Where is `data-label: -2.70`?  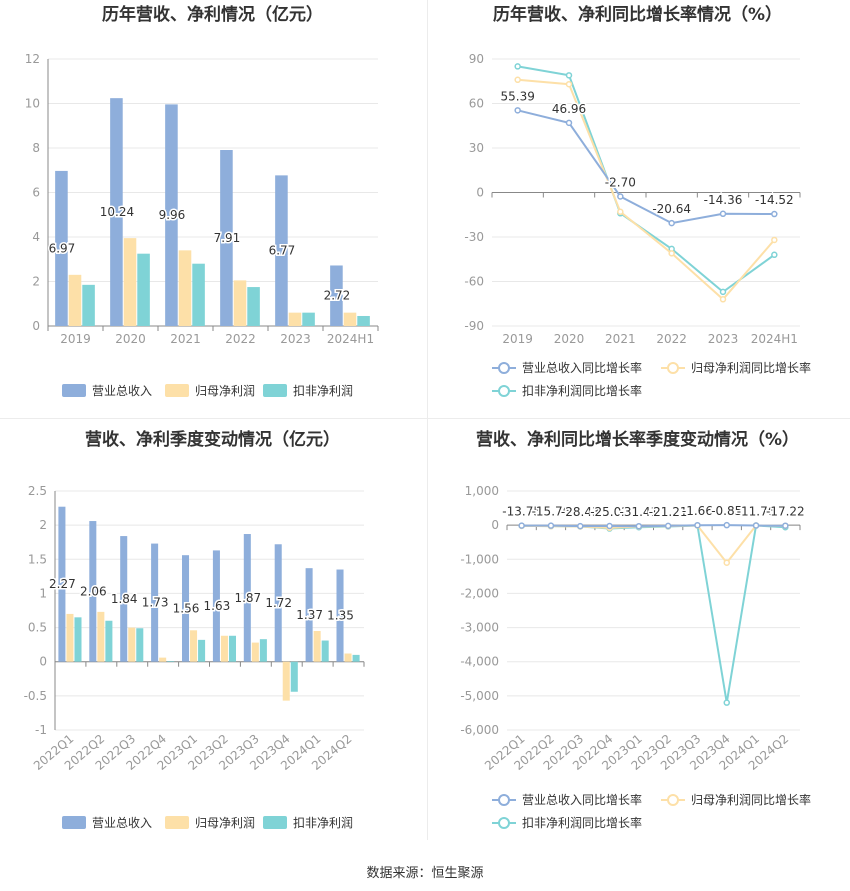 data-label: -2.70 is located at coordinates (620, 183).